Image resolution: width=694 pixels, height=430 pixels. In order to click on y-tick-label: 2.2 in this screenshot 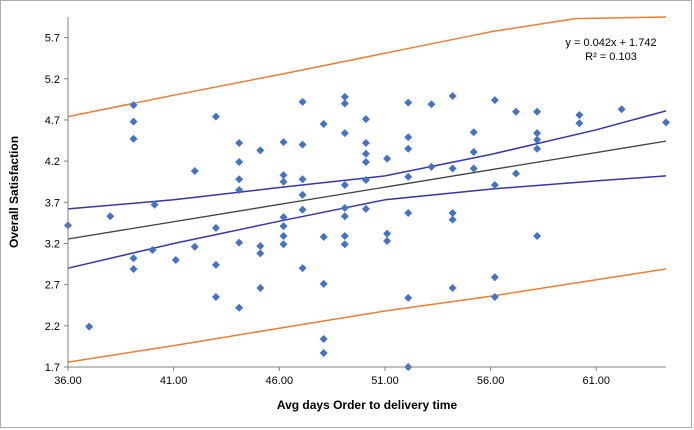, I will do `click(52, 327)`.